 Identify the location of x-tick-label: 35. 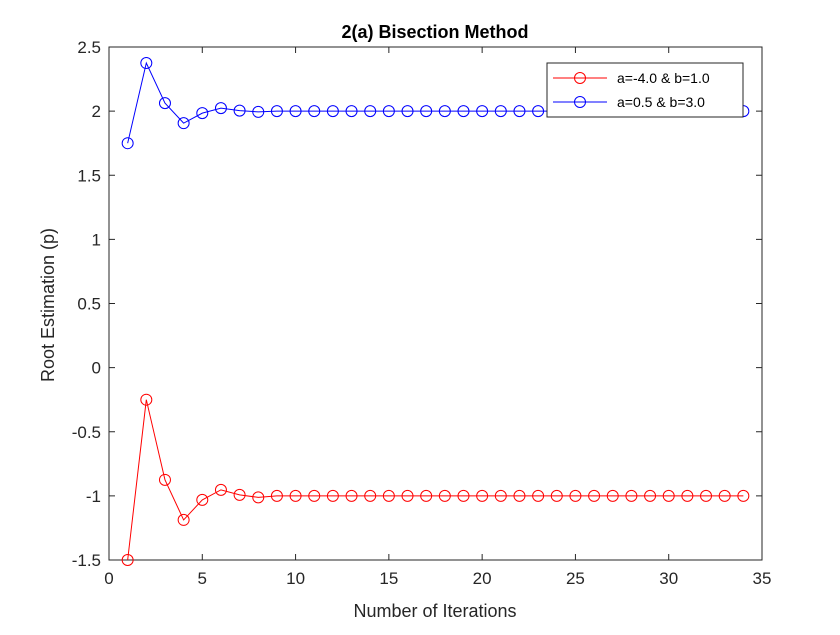
(762, 578).